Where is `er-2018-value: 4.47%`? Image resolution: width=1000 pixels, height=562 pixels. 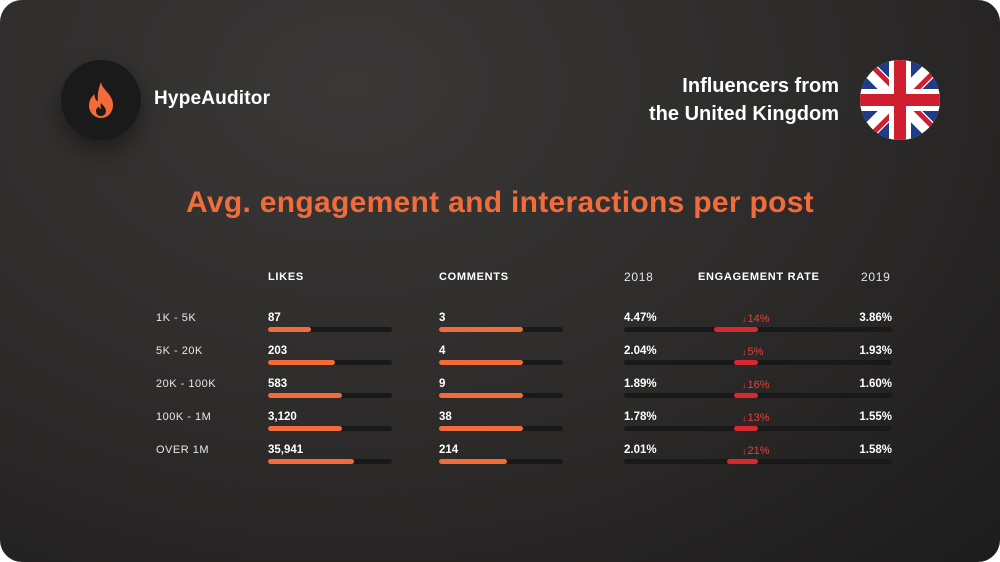 er-2018-value: 4.47% is located at coordinates (640, 318).